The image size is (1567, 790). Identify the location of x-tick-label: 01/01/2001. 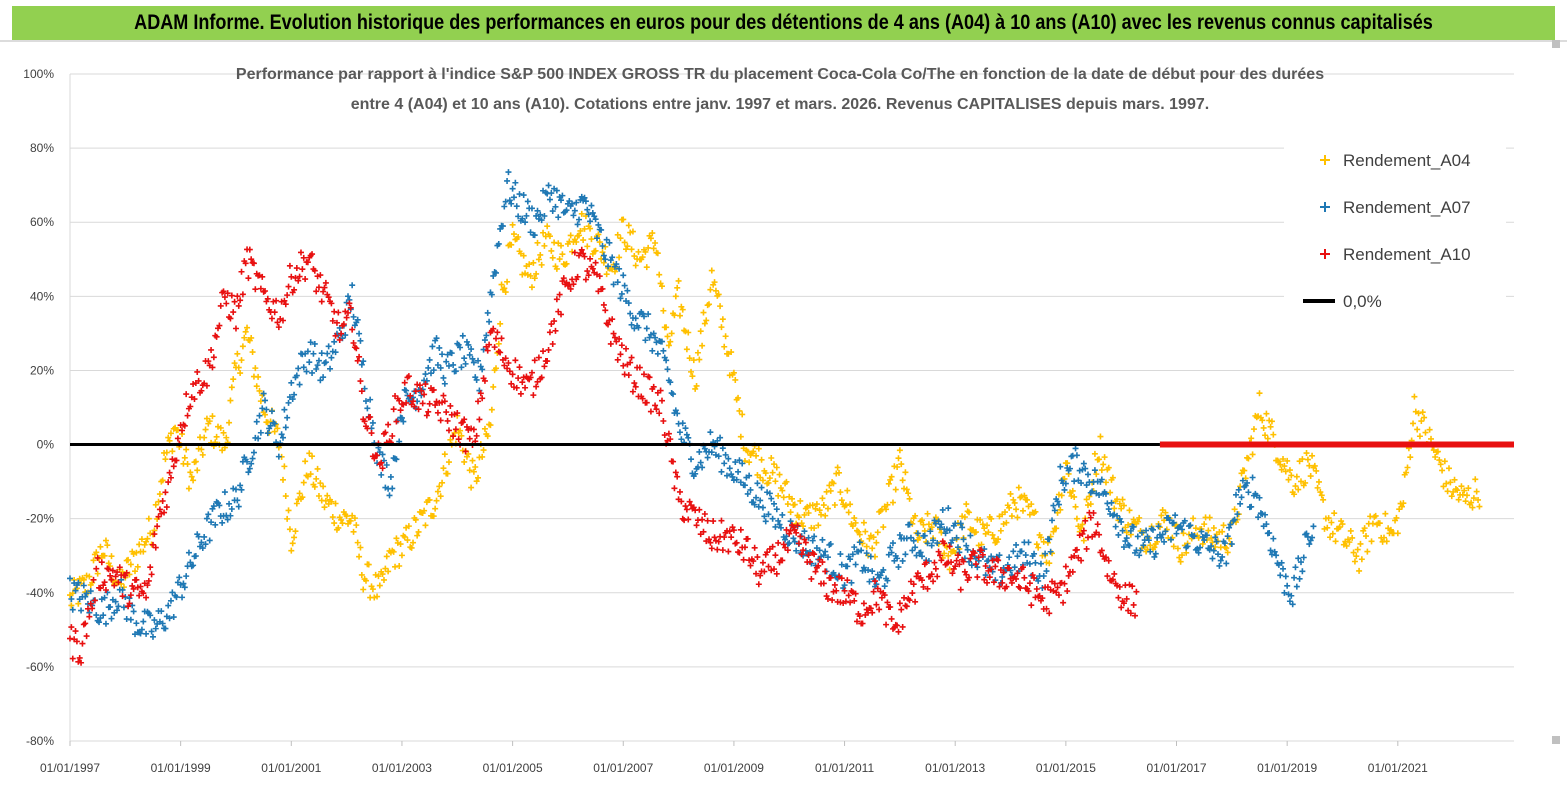
(291, 768).